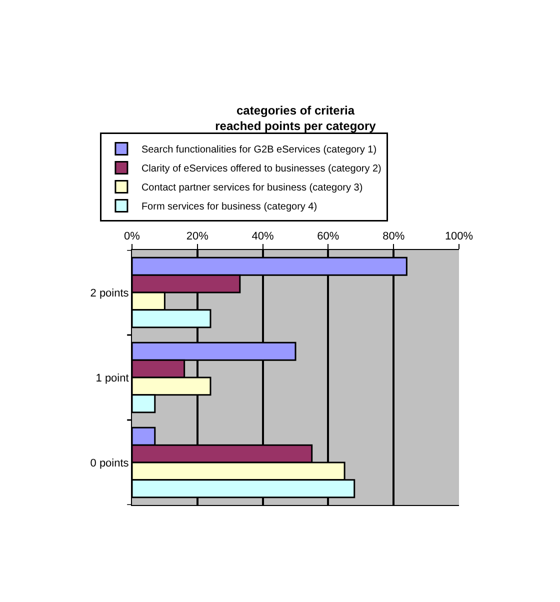  What do you see at coordinates (197, 236) in the screenshot?
I see `x-tick-label: 20%` at bounding box center [197, 236].